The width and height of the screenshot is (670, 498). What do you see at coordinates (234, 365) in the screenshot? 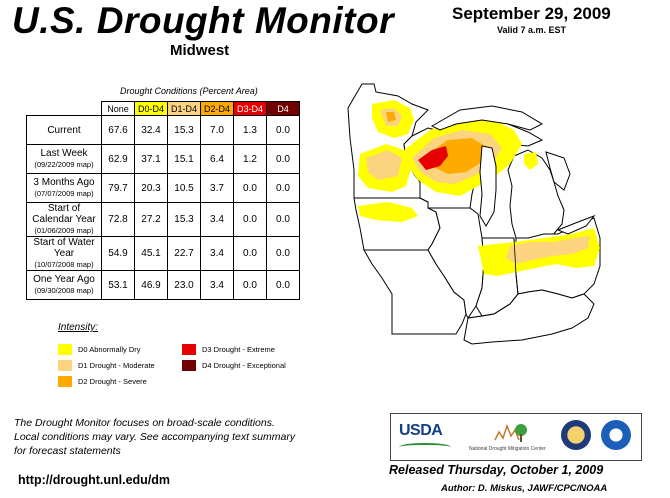
I see `legend-item-d4: D4 Drought - Exceptional` at bounding box center [234, 365].